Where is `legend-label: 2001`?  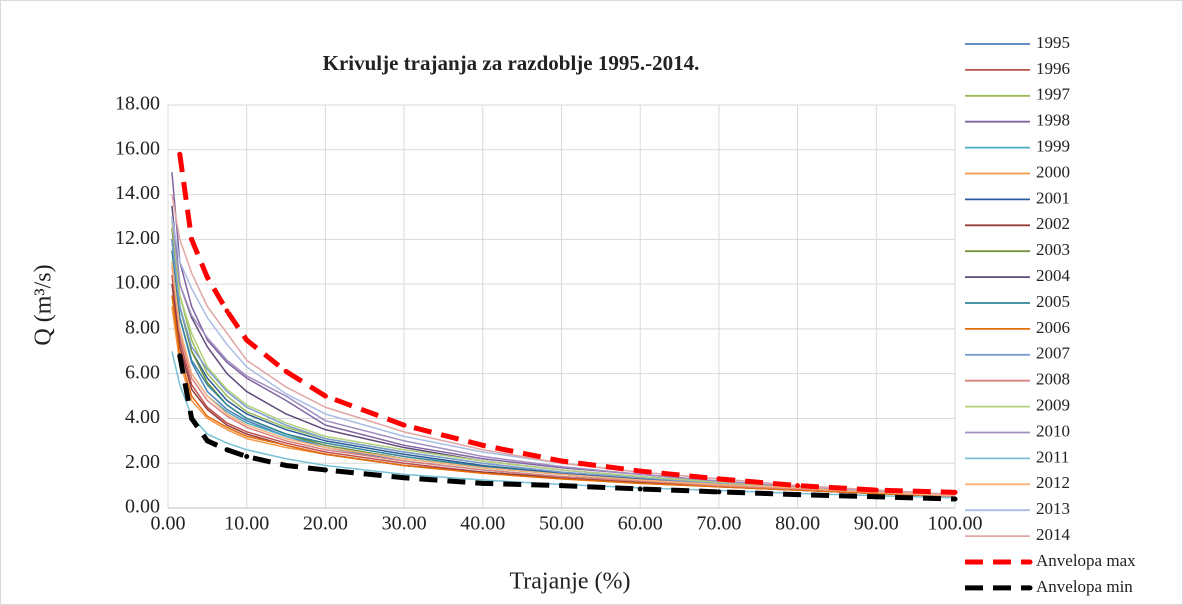 legend-label: 2001 is located at coordinates (1053, 197).